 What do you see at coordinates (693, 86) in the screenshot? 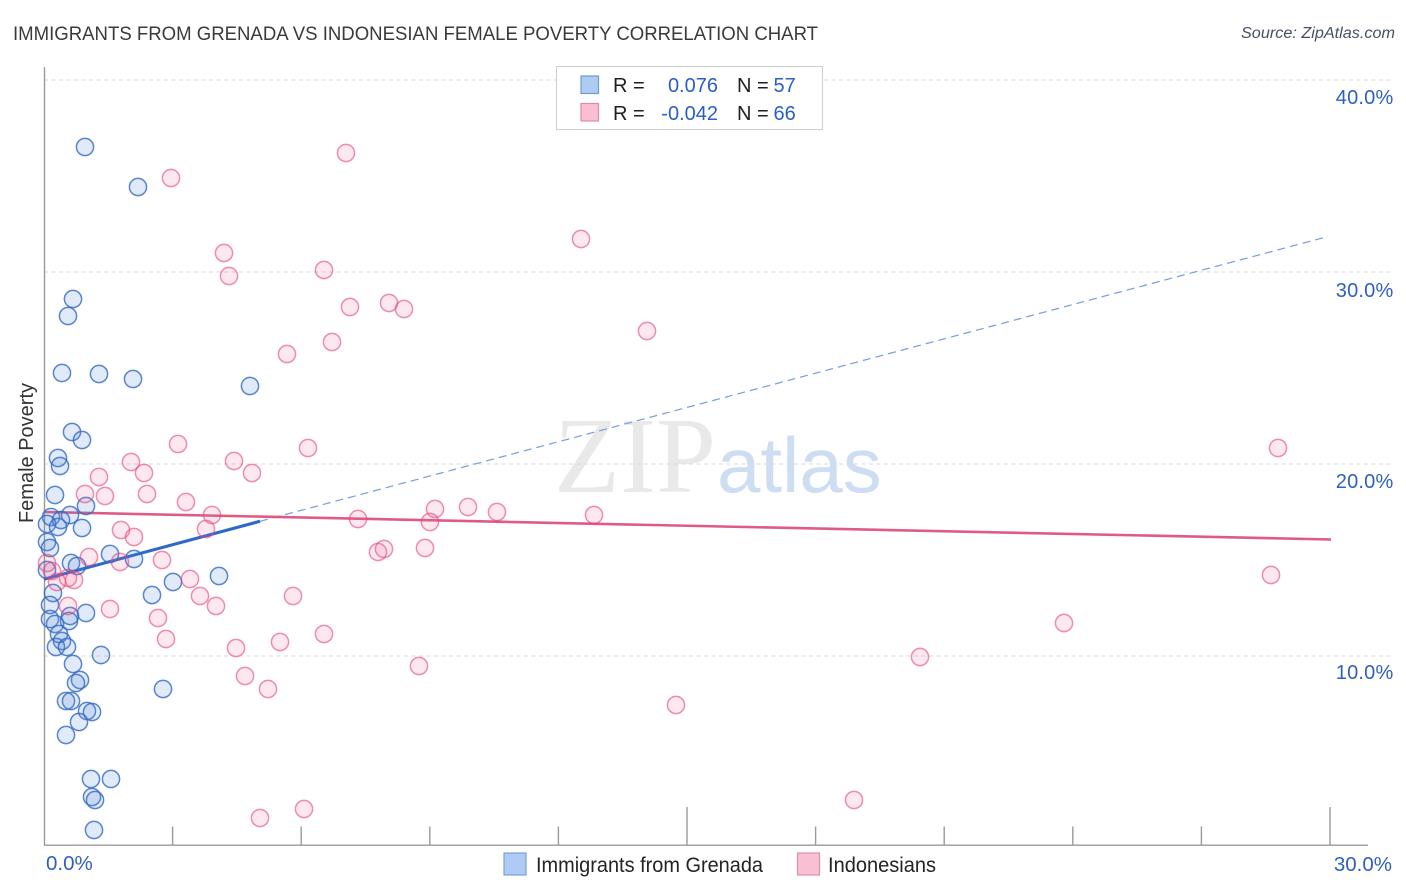
I see `svg-text: 0.076` at bounding box center [693, 86].